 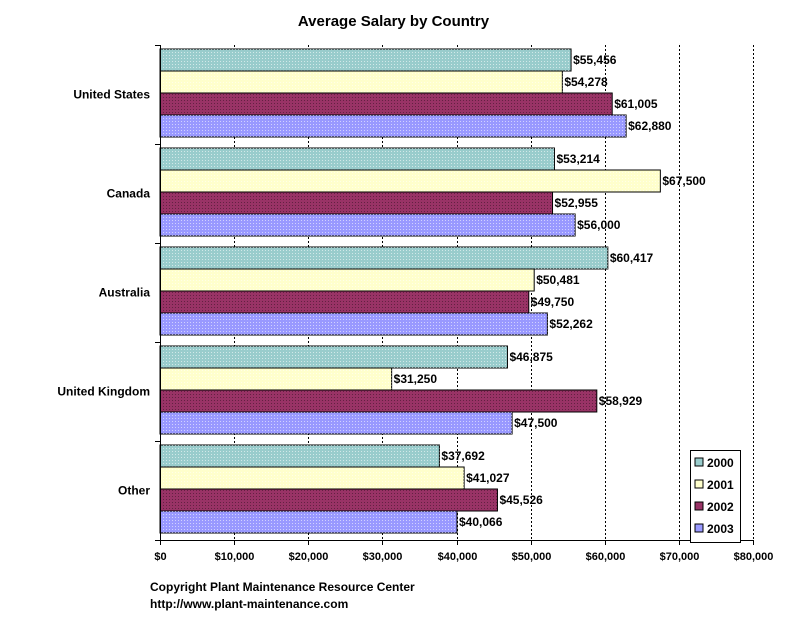 I want to click on data-label: $61,005, so click(x=636, y=104).